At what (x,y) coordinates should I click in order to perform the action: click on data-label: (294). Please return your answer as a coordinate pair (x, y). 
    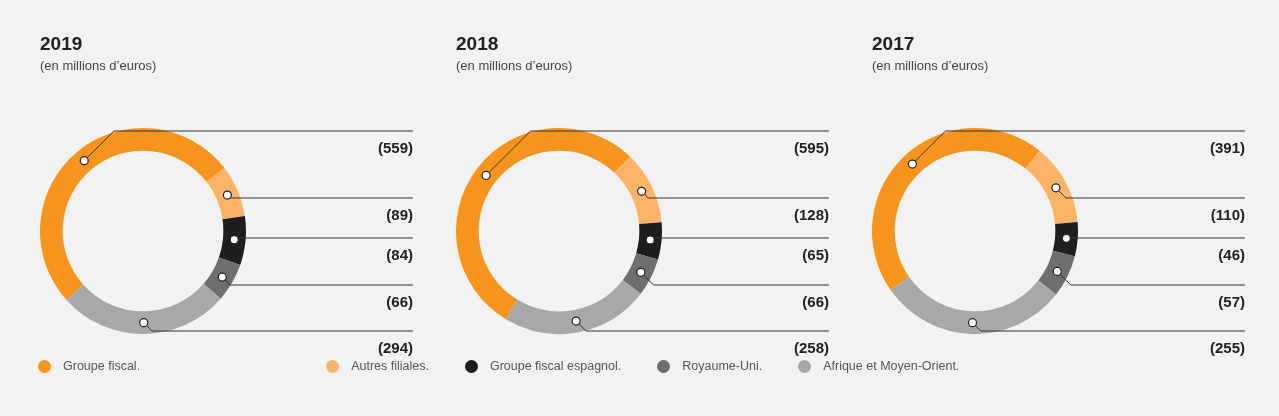
    Looking at the image, I should click on (395, 348).